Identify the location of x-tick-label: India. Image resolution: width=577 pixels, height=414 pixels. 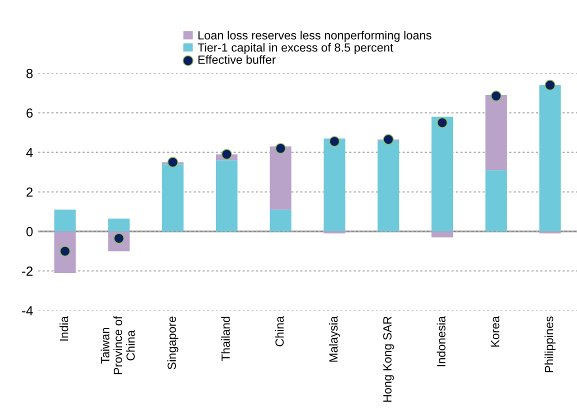
(64, 328).